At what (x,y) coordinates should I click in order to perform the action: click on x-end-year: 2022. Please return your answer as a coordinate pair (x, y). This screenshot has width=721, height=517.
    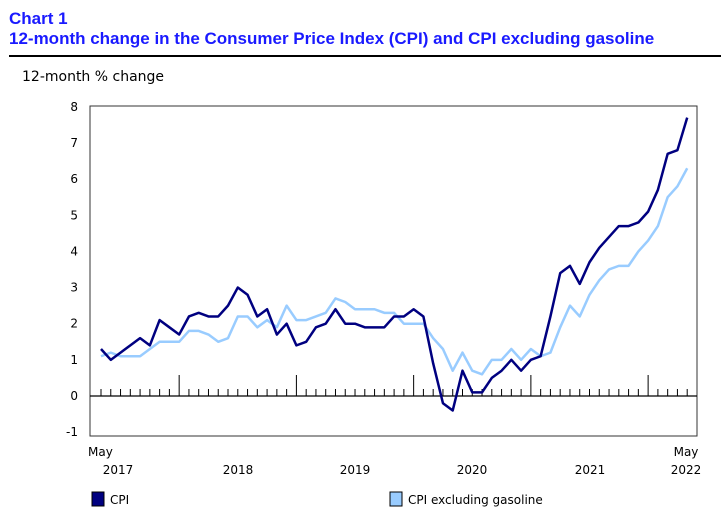
    Looking at the image, I should click on (686, 470).